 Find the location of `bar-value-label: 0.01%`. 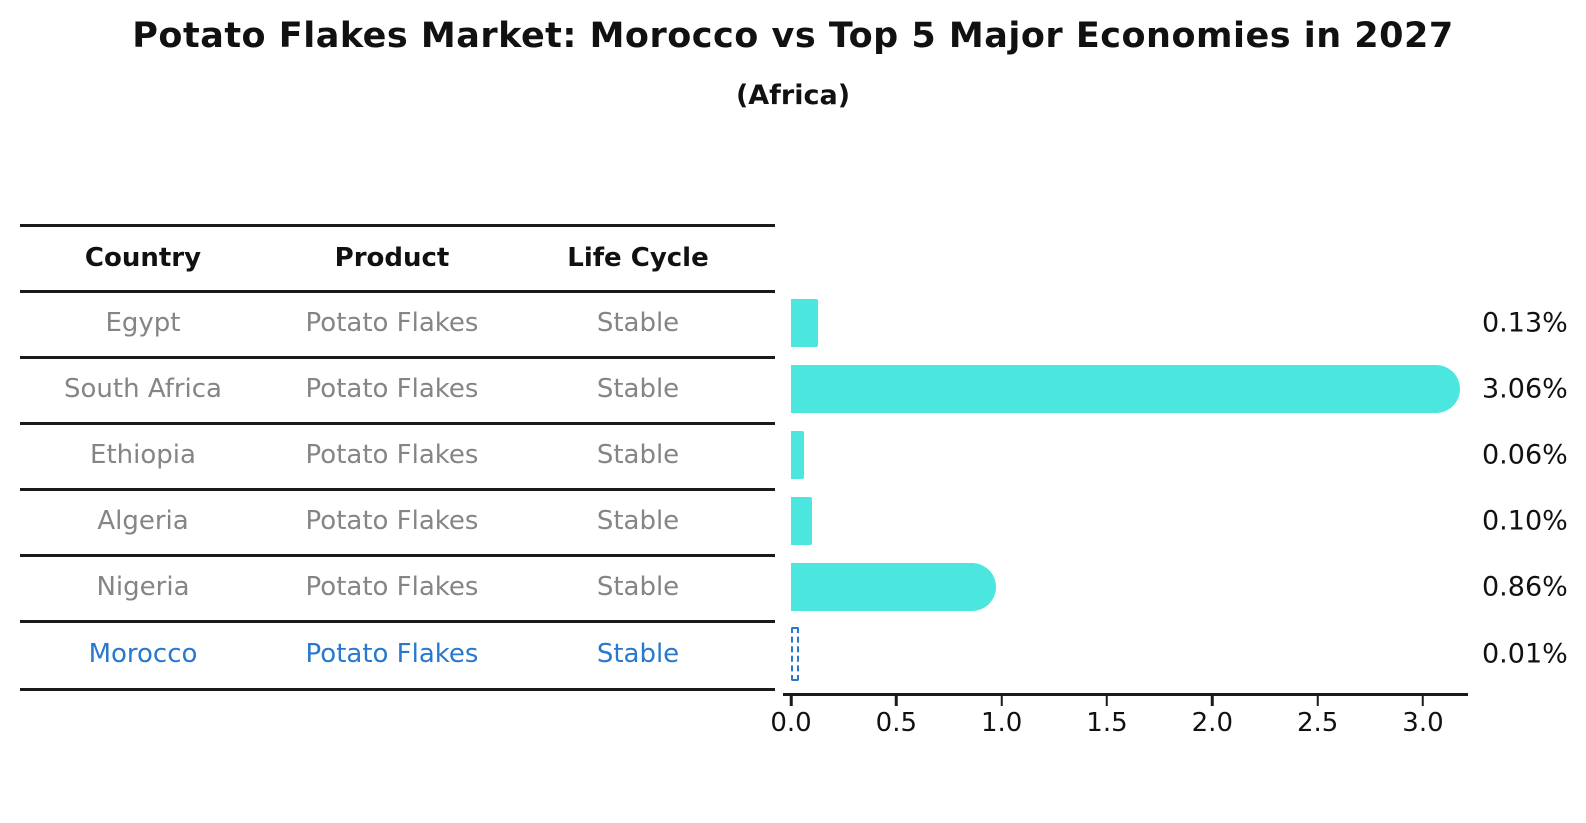

bar-value-label: 0.01% is located at coordinates (1525, 654).